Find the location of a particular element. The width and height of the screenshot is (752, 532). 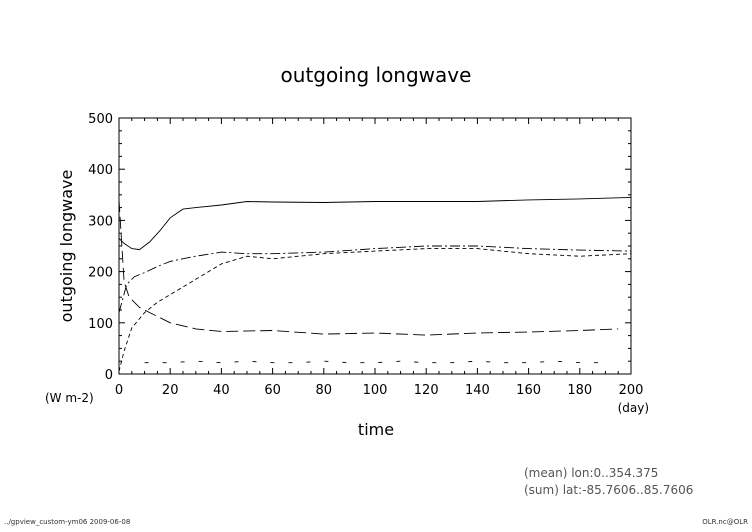

x-tick-label: 100 is located at coordinates (375, 390).